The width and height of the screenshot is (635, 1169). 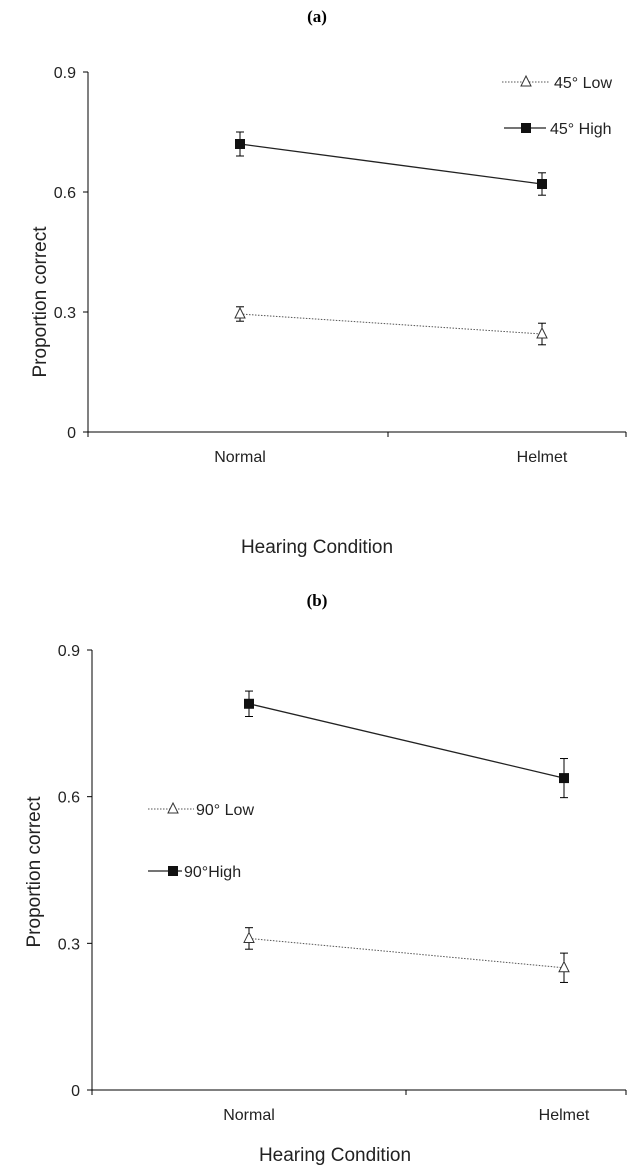 I want to click on legend-label-45-low: 45° Low, so click(x=583, y=83).